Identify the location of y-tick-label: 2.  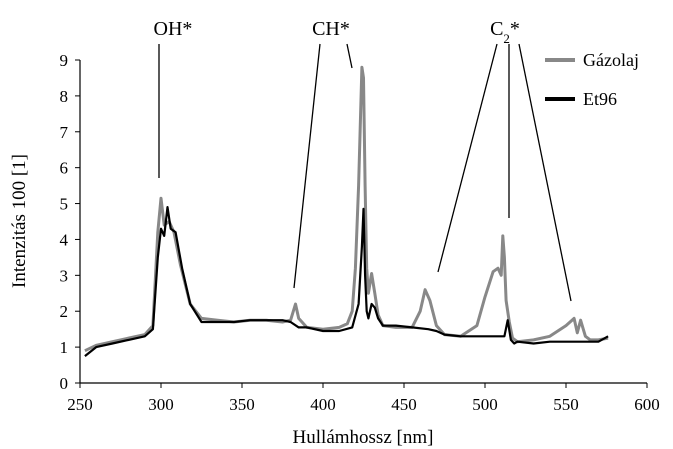
(64, 311).